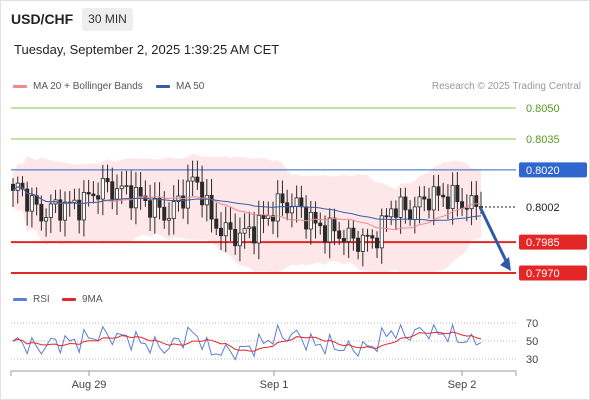 The image size is (590, 400). What do you see at coordinates (20, 299) in the screenshot?
I see `rsi-swatch` at bounding box center [20, 299].